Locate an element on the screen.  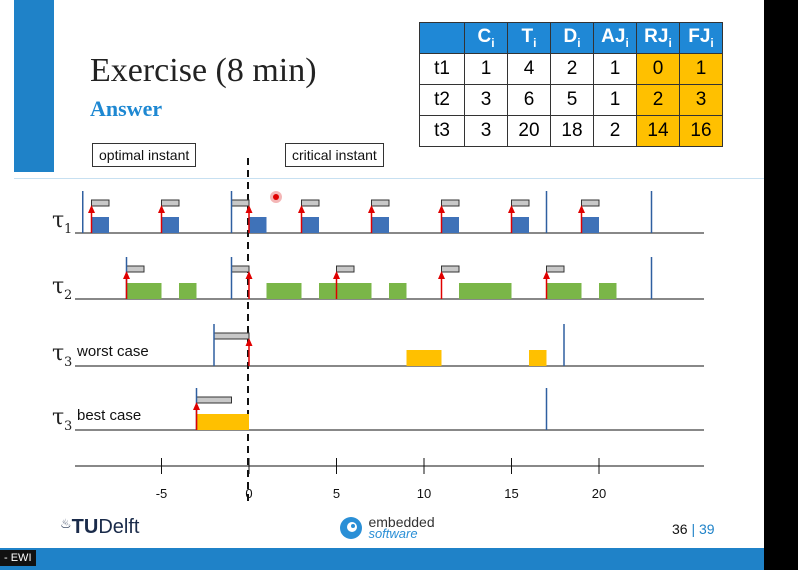
flame-icon: ♨ is located at coordinates (66, 523).